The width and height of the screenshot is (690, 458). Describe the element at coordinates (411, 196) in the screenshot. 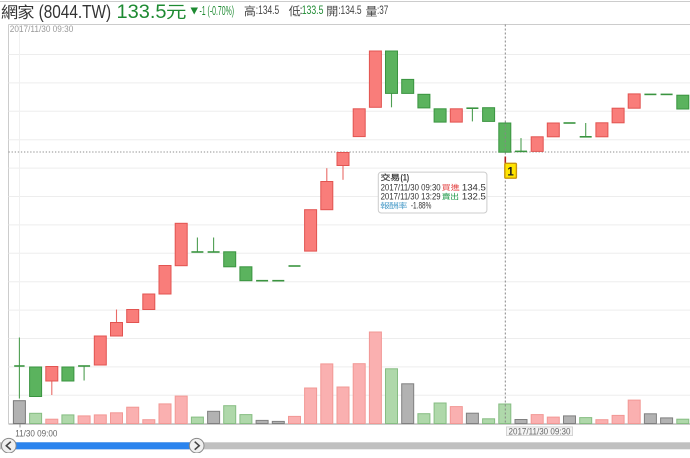

I see `svg-text: 2017/11/30 13:29` at that location.